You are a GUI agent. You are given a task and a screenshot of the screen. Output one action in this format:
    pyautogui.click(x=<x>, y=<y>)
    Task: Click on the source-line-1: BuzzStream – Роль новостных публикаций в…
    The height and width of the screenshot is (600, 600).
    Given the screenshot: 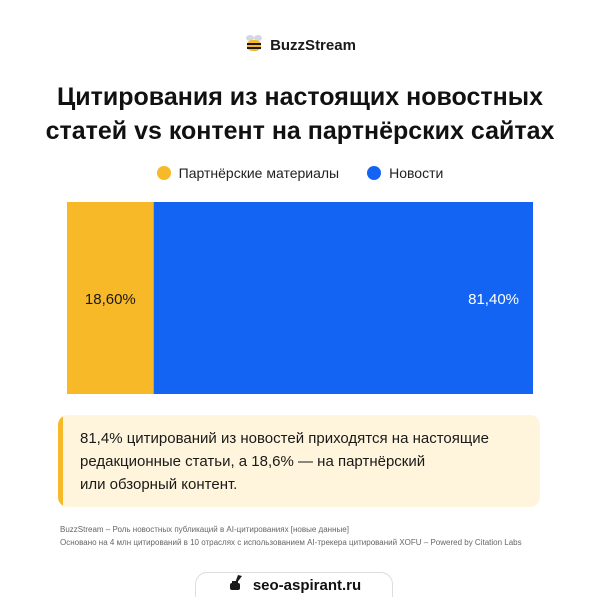 What is the action you would take?
    pyautogui.click(x=204, y=529)
    